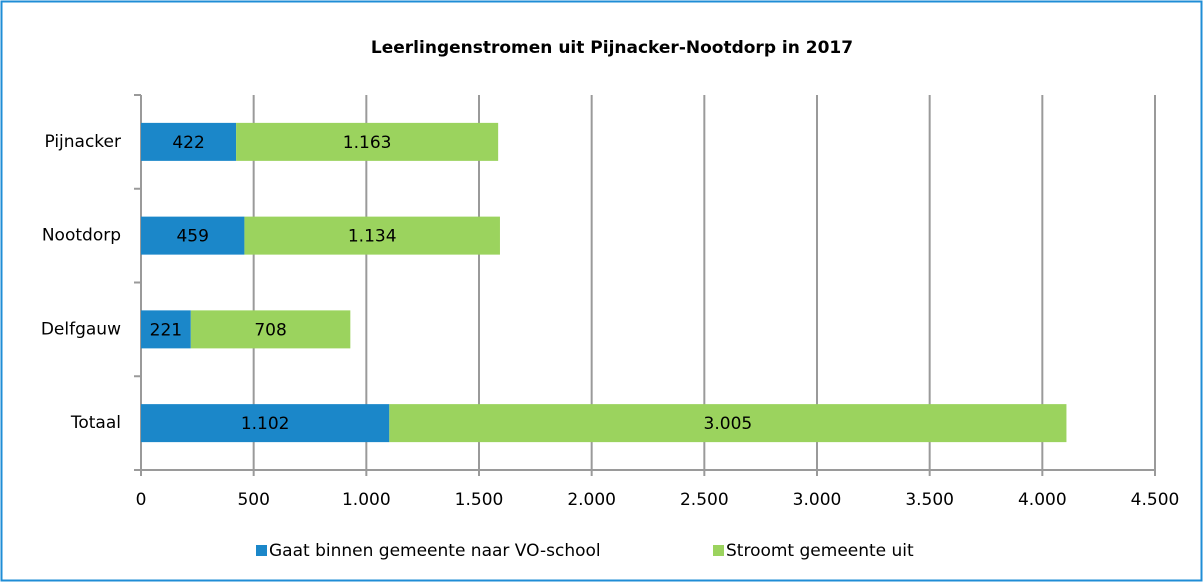 The image size is (1204, 583). Describe the element at coordinates (81, 236) in the screenshot. I see `y-tick-label: Nootdorp` at that location.